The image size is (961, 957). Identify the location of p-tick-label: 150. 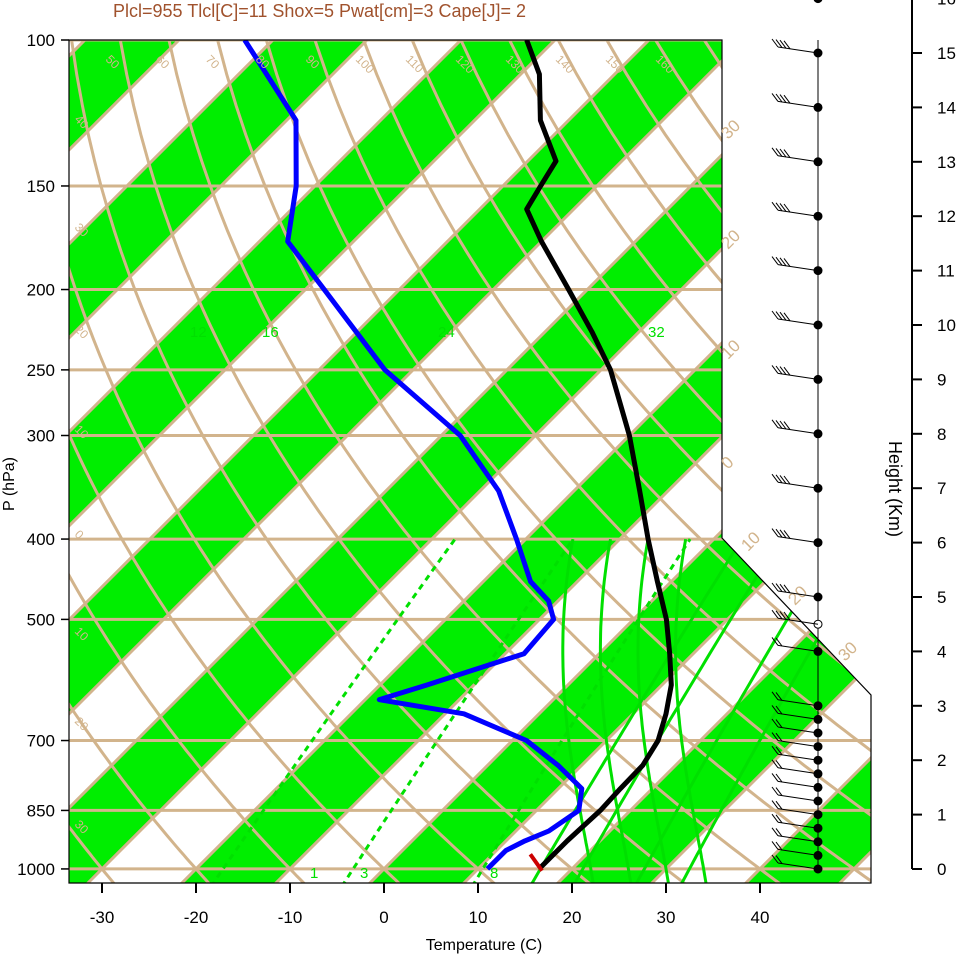
(41, 186).